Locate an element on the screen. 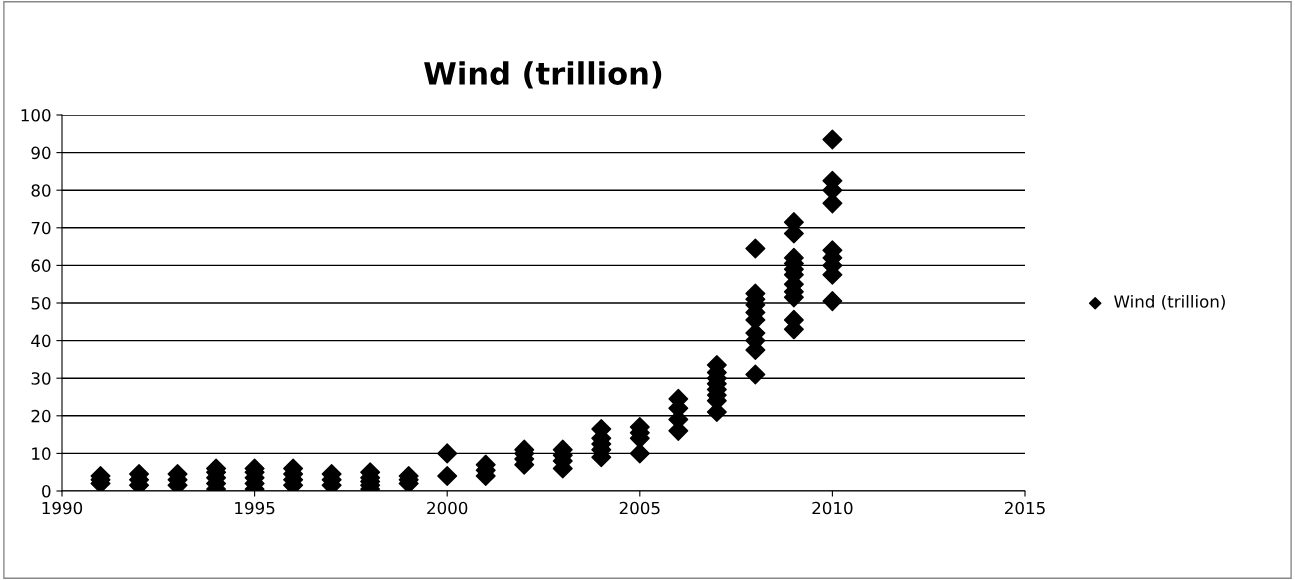  y-tick-label: 60 is located at coordinates (41, 265).